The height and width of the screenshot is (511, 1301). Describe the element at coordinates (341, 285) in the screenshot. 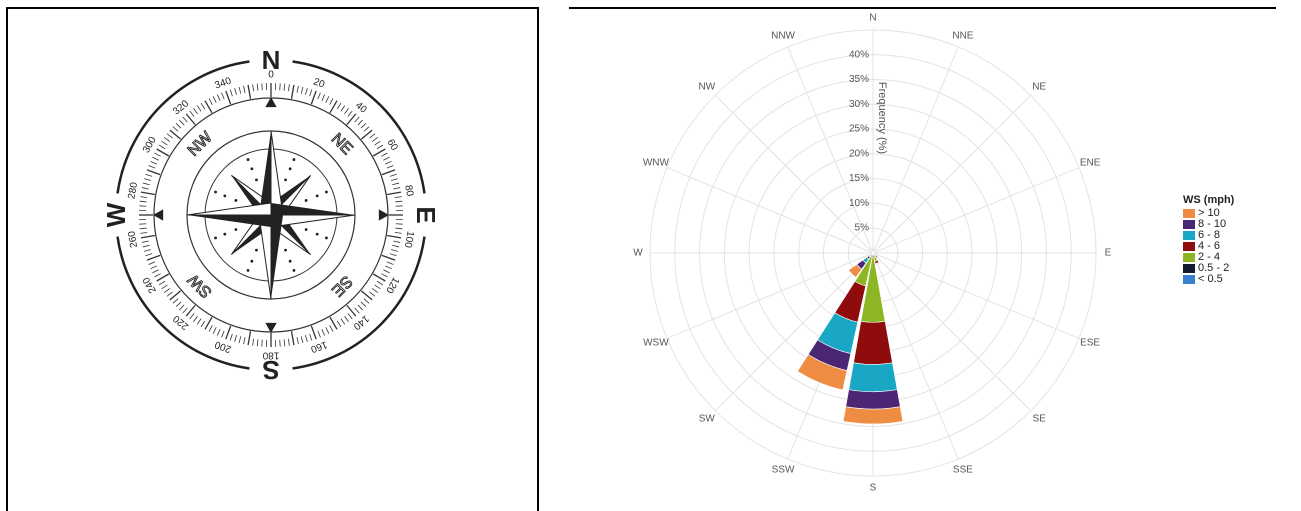

I see `intercardinal-label: SE` at that location.